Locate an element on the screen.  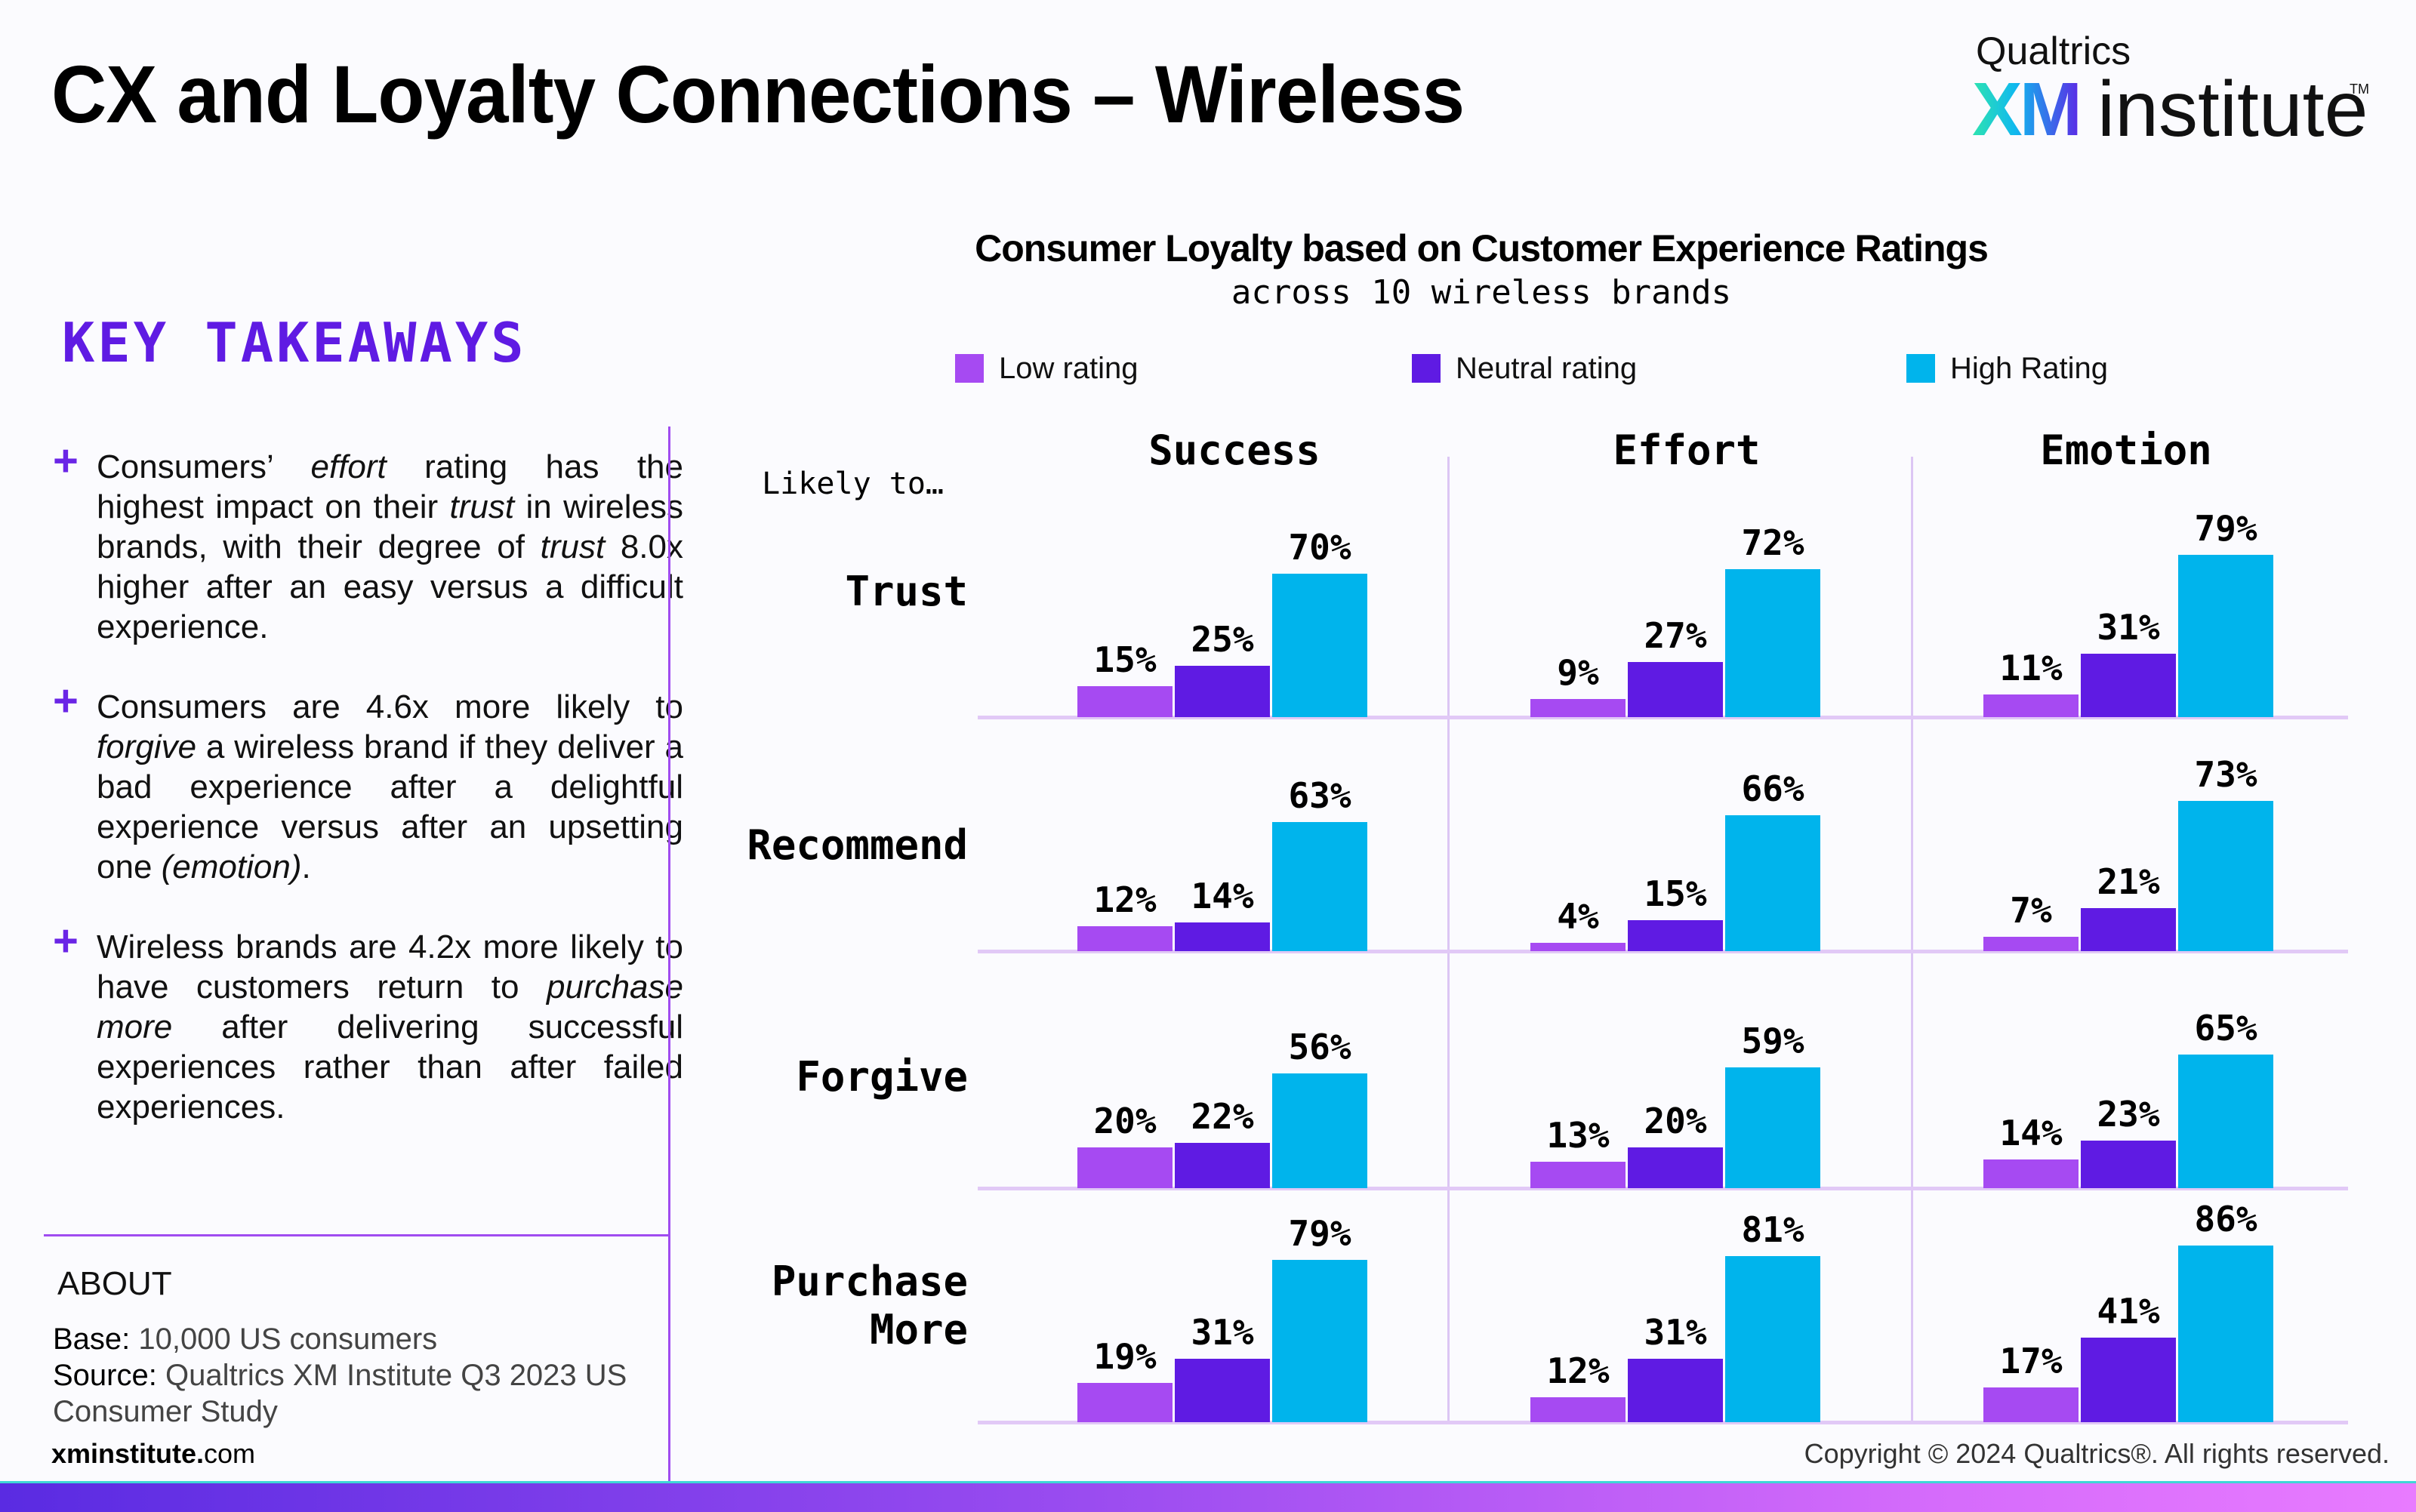
site-link: xminstitute.com is located at coordinates (153, 1454).